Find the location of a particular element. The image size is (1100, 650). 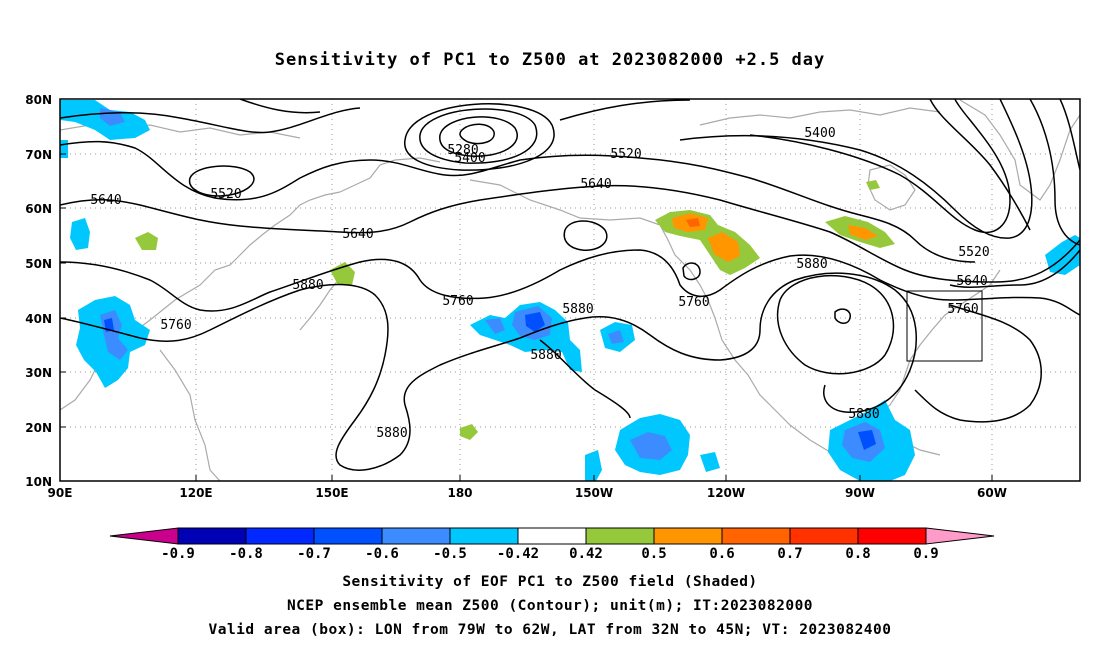

lon-label-150e: 150E is located at coordinates (331, 493).